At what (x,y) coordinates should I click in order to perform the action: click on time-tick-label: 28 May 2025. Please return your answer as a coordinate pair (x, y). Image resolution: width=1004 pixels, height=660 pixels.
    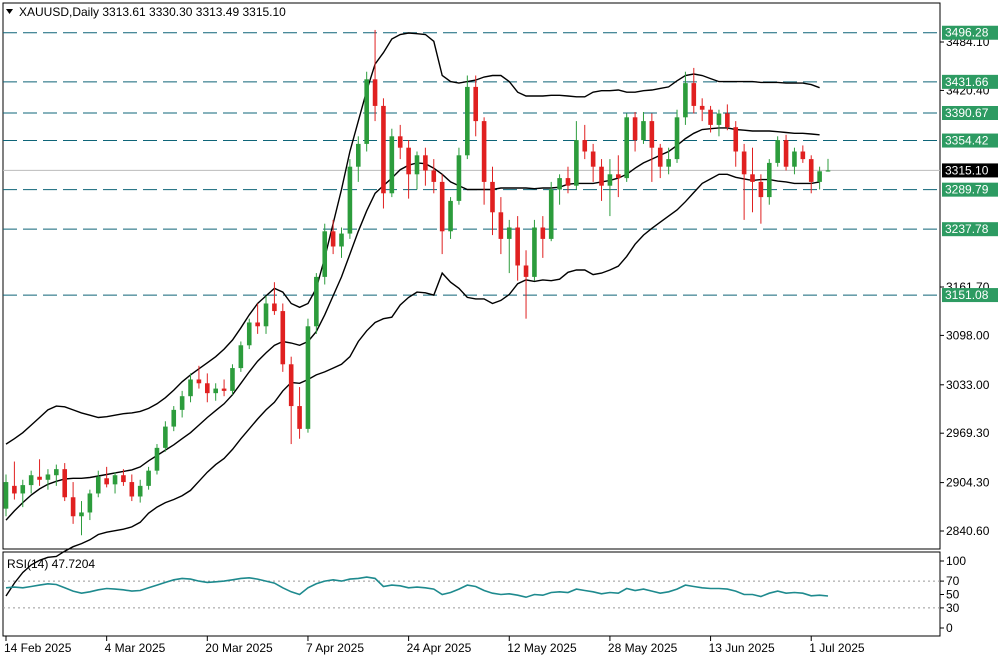
    Looking at the image, I should click on (643, 648).